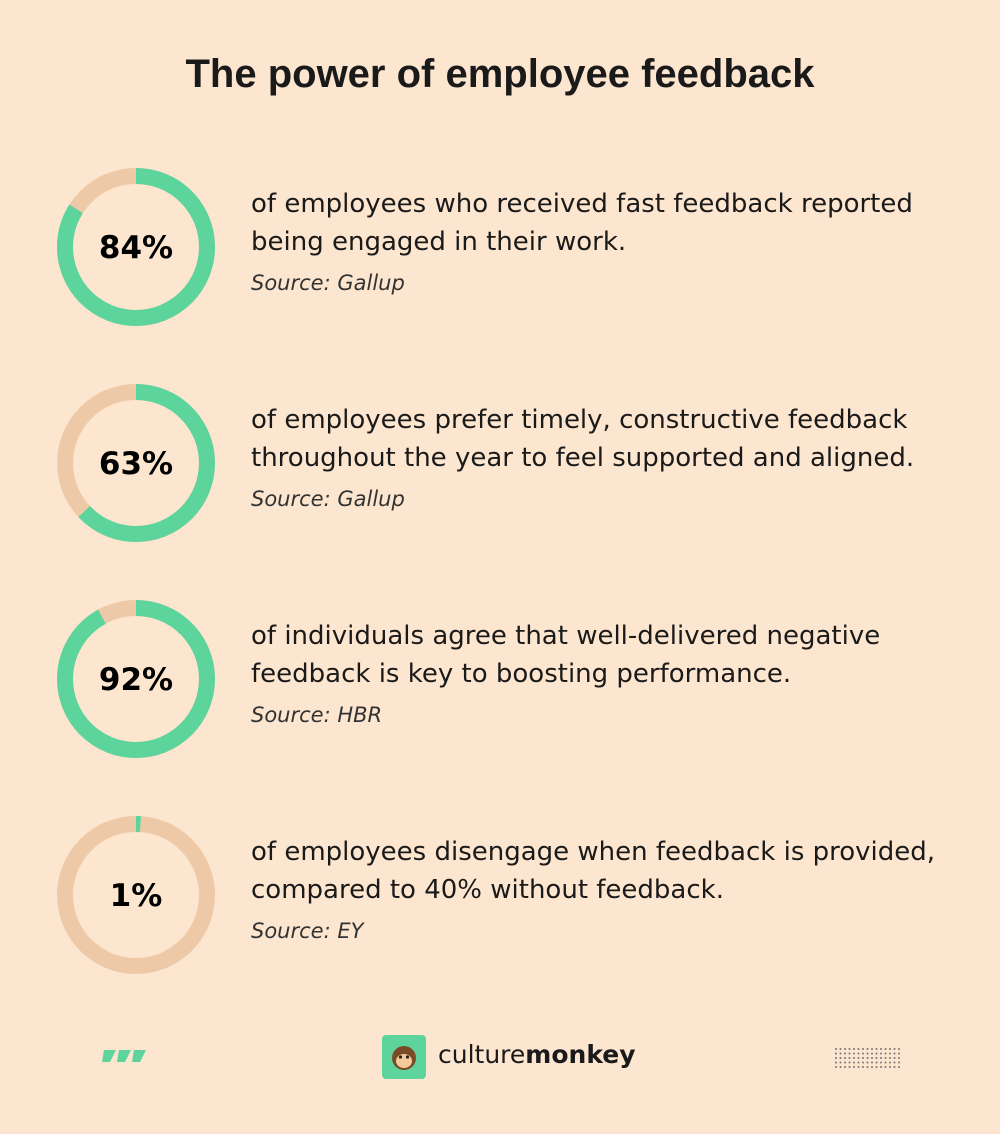  I want to click on source: Source: HBR, so click(317, 715).